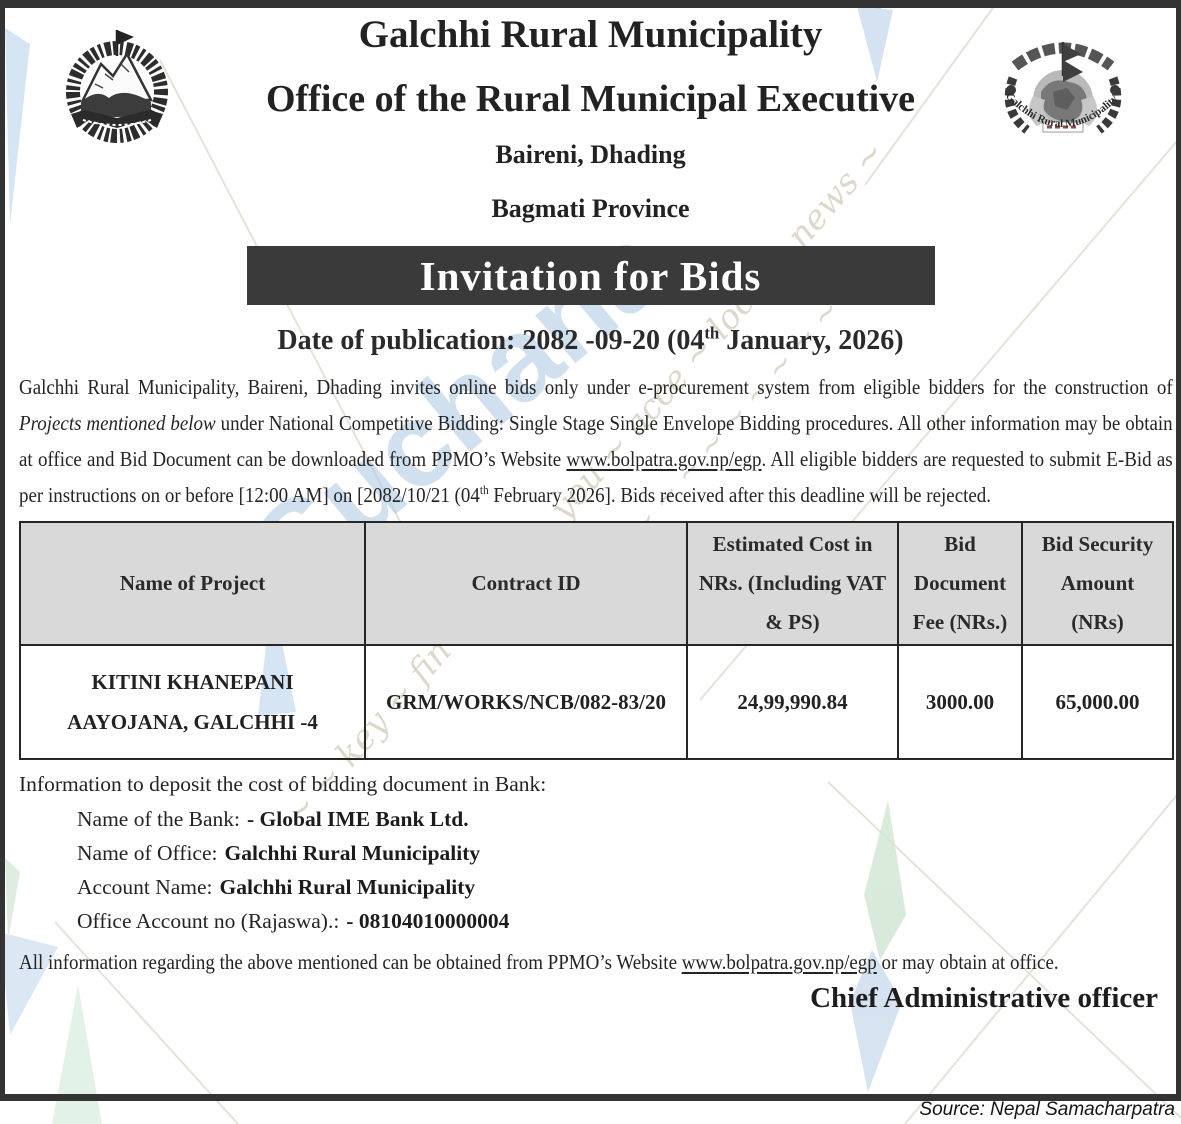 This screenshot has width=1181, height=1124. Describe the element at coordinates (664, 459) in the screenshot. I see `bolpatra-link: www.bolpatra.gov.np/egp` at that location.